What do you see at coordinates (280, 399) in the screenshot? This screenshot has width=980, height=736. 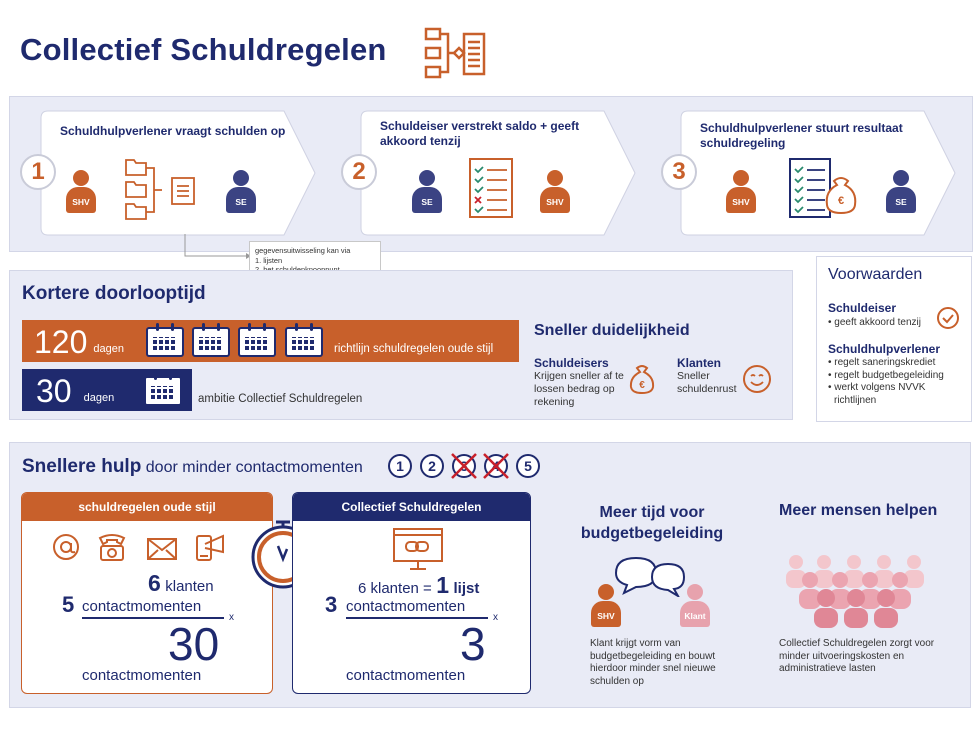 I see `new-duration-label: ambitie Collectief Schuldregelen` at bounding box center [280, 399].